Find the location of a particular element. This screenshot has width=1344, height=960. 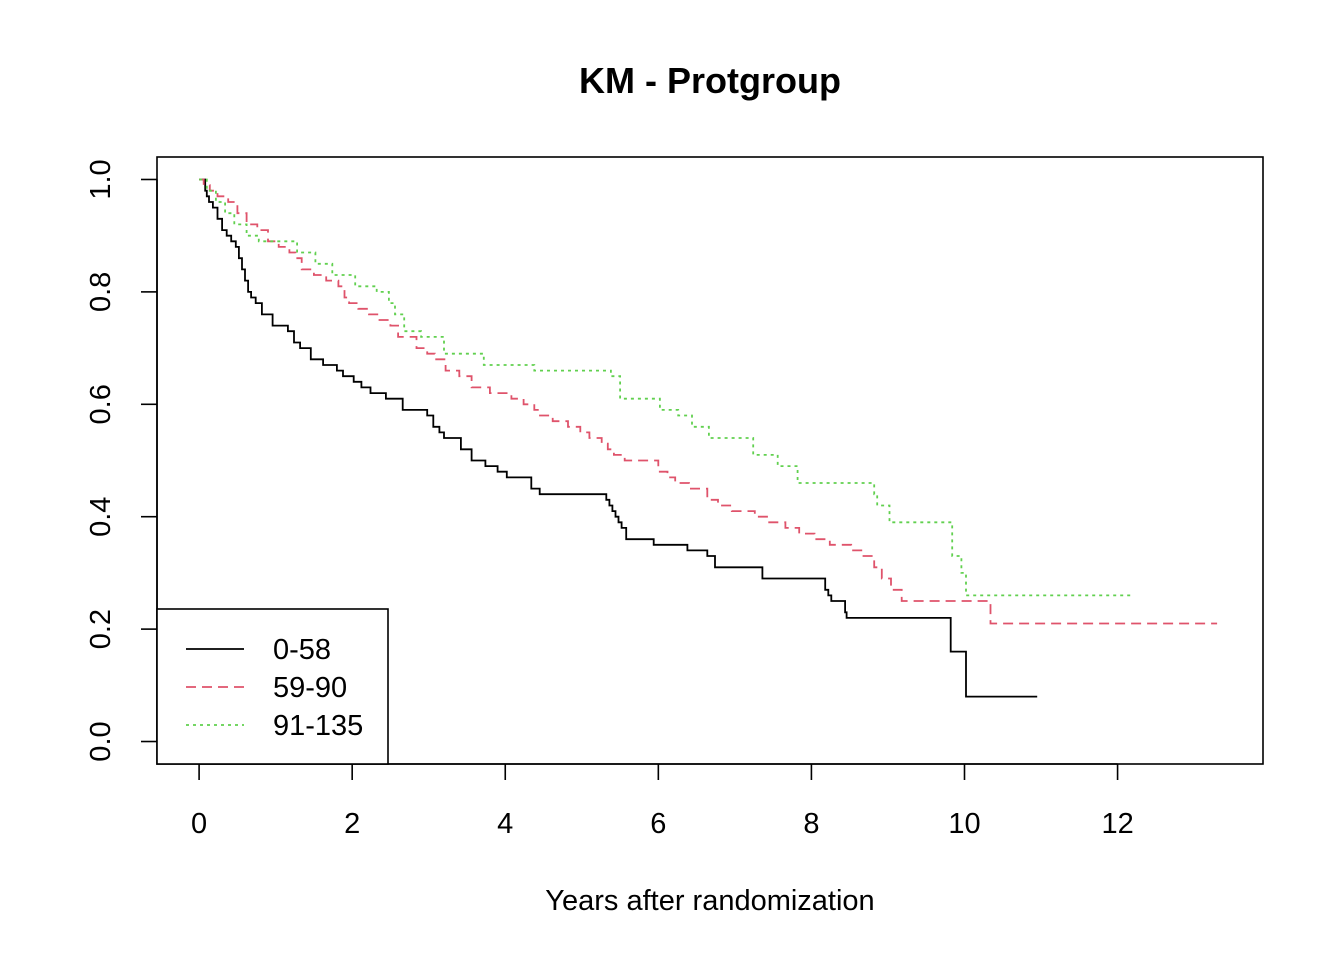

y-tick-label: 1.0 is located at coordinates (101, 179).